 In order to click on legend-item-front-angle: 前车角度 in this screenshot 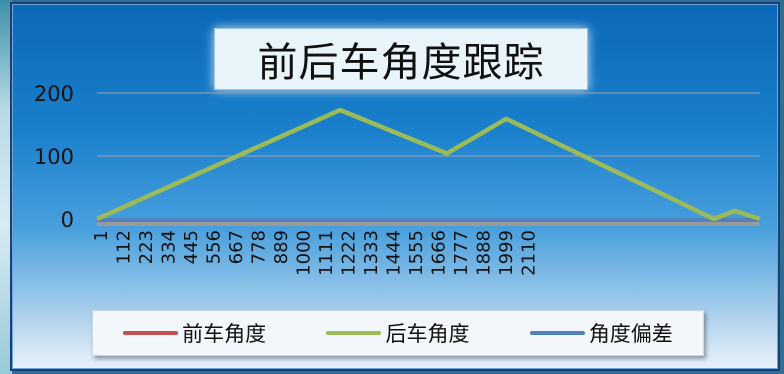, I will do `click(194, 333)`.